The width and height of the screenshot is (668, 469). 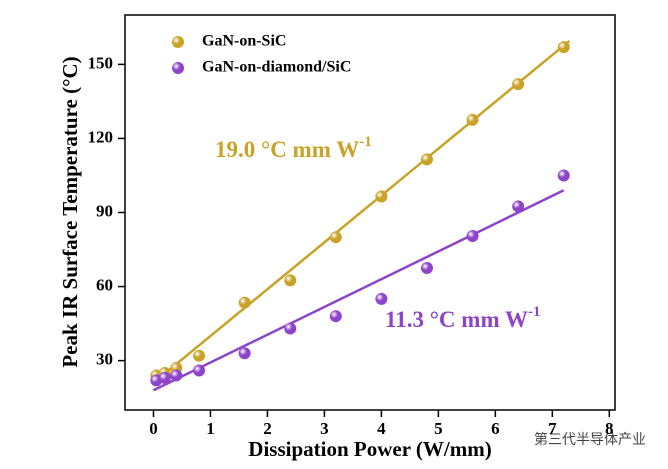 I want to click on legend-label: GaN-on-diamond/SiC, so click(x=276, y=67).